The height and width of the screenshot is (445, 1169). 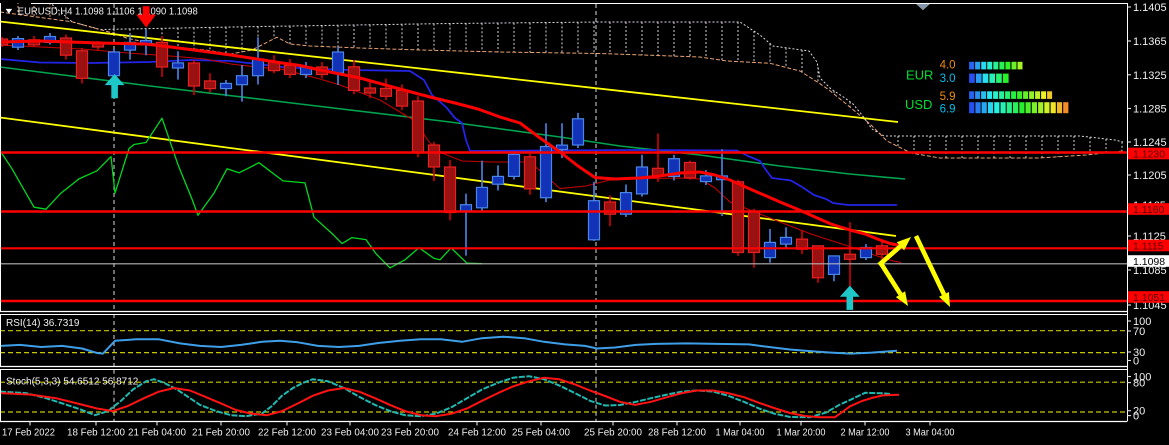 I want to click on svg-text: 1.1085, so click(x=1150, y=271).